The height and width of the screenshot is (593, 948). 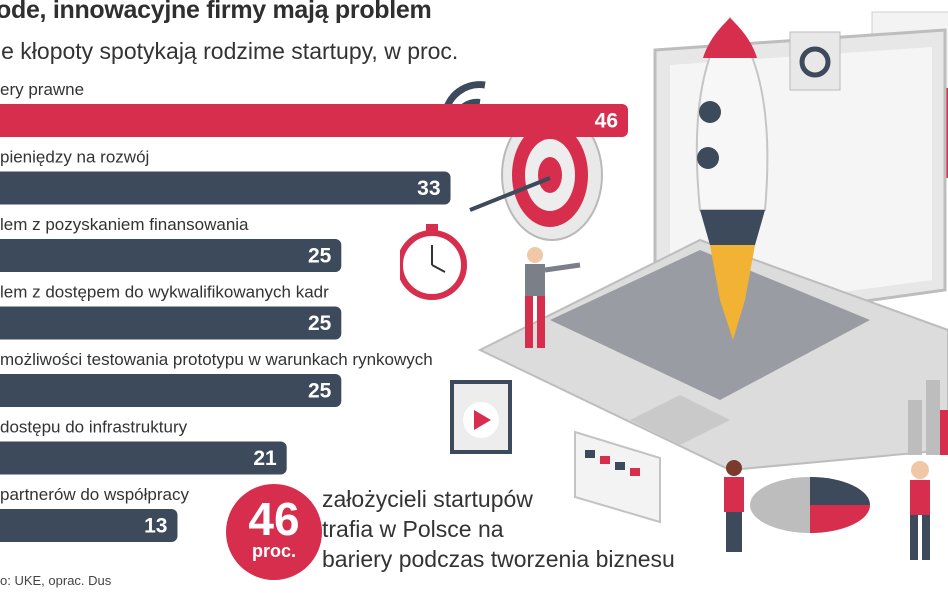 What do you see at coordinates (274, 519) in the screenshot?
I see `callout-number: 46` at bounding box center [274, 519].